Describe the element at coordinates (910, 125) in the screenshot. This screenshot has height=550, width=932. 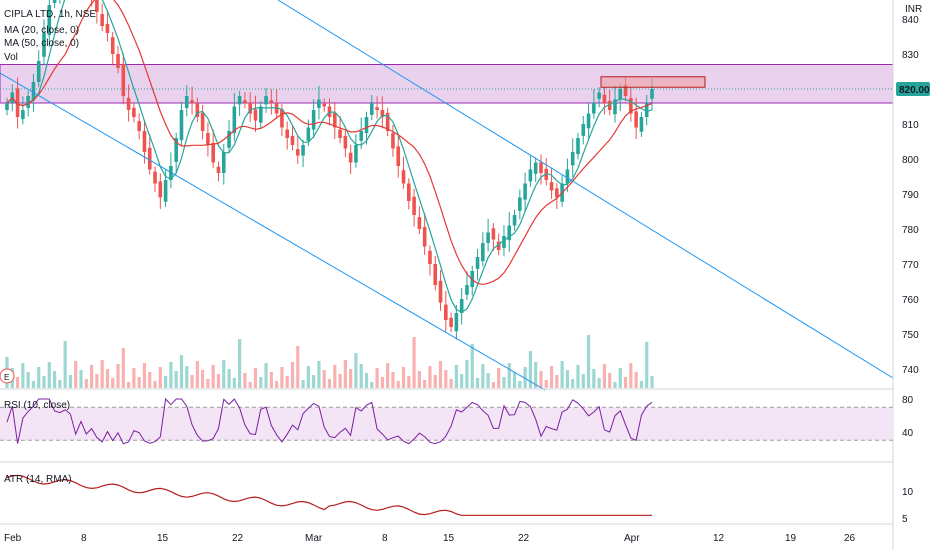
I see `price-tick-label: 810` at that location.